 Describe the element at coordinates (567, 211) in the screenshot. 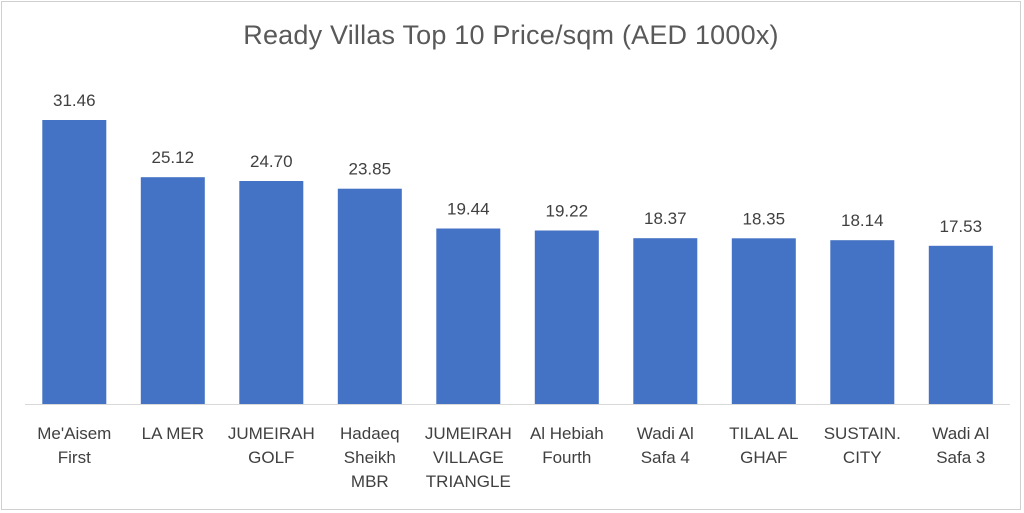

I see `value-label-6: 19.22` at that location.